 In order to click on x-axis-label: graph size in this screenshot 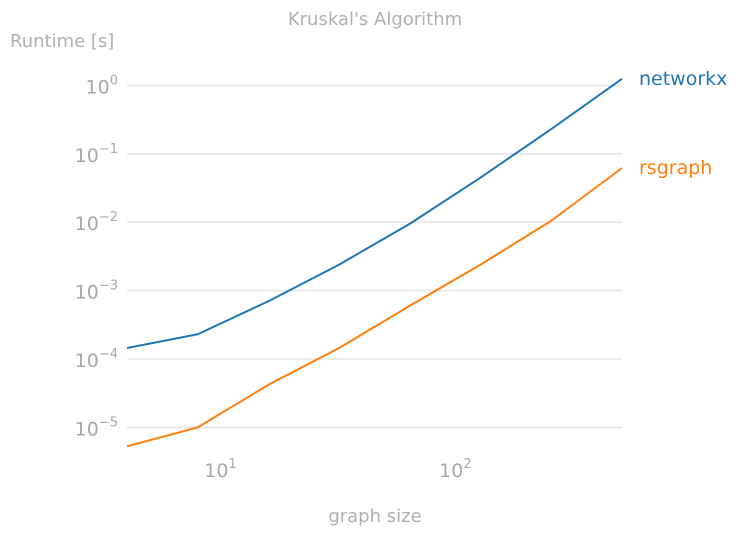, I will do `click(374, 516)`.